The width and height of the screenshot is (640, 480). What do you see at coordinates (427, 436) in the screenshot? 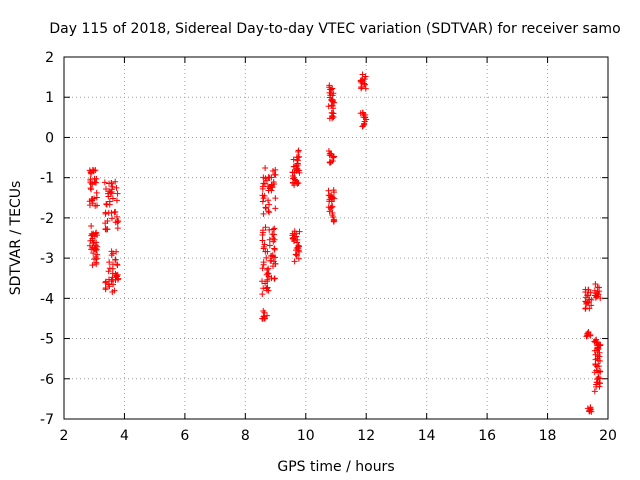
I see `x-tick-label: 14` at bounding box center [427, 436].